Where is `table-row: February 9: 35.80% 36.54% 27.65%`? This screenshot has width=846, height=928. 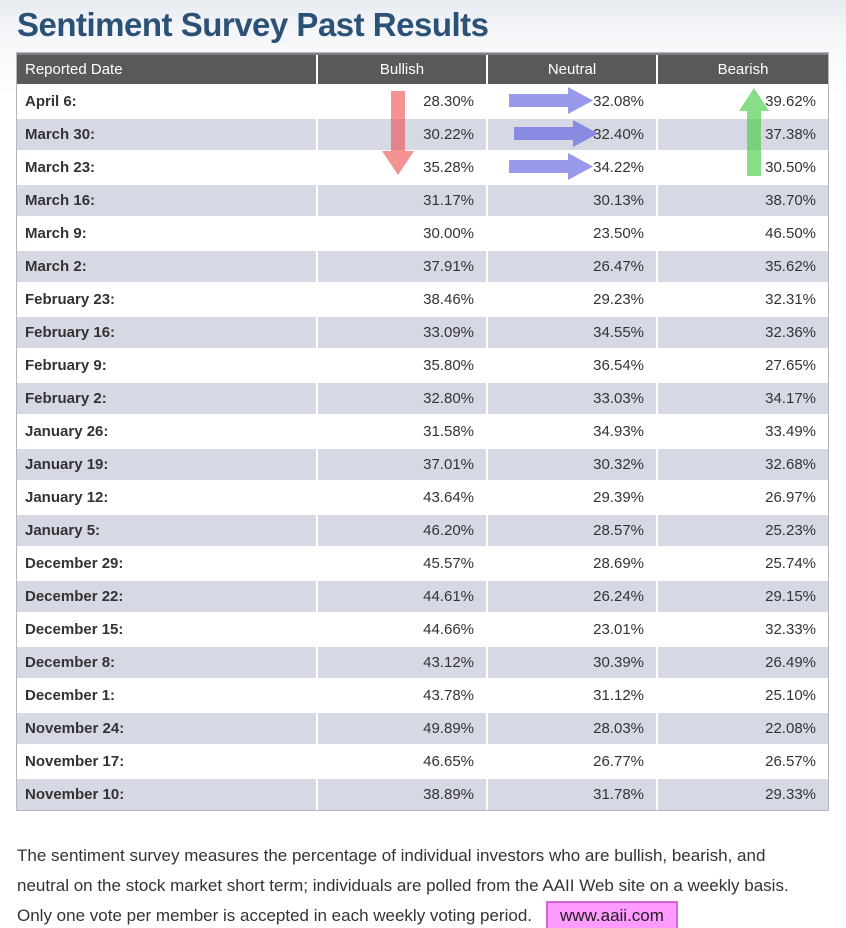 table-row: February 9: 35.80% 36.54% 27.65% is located at coordinates (422, 364).